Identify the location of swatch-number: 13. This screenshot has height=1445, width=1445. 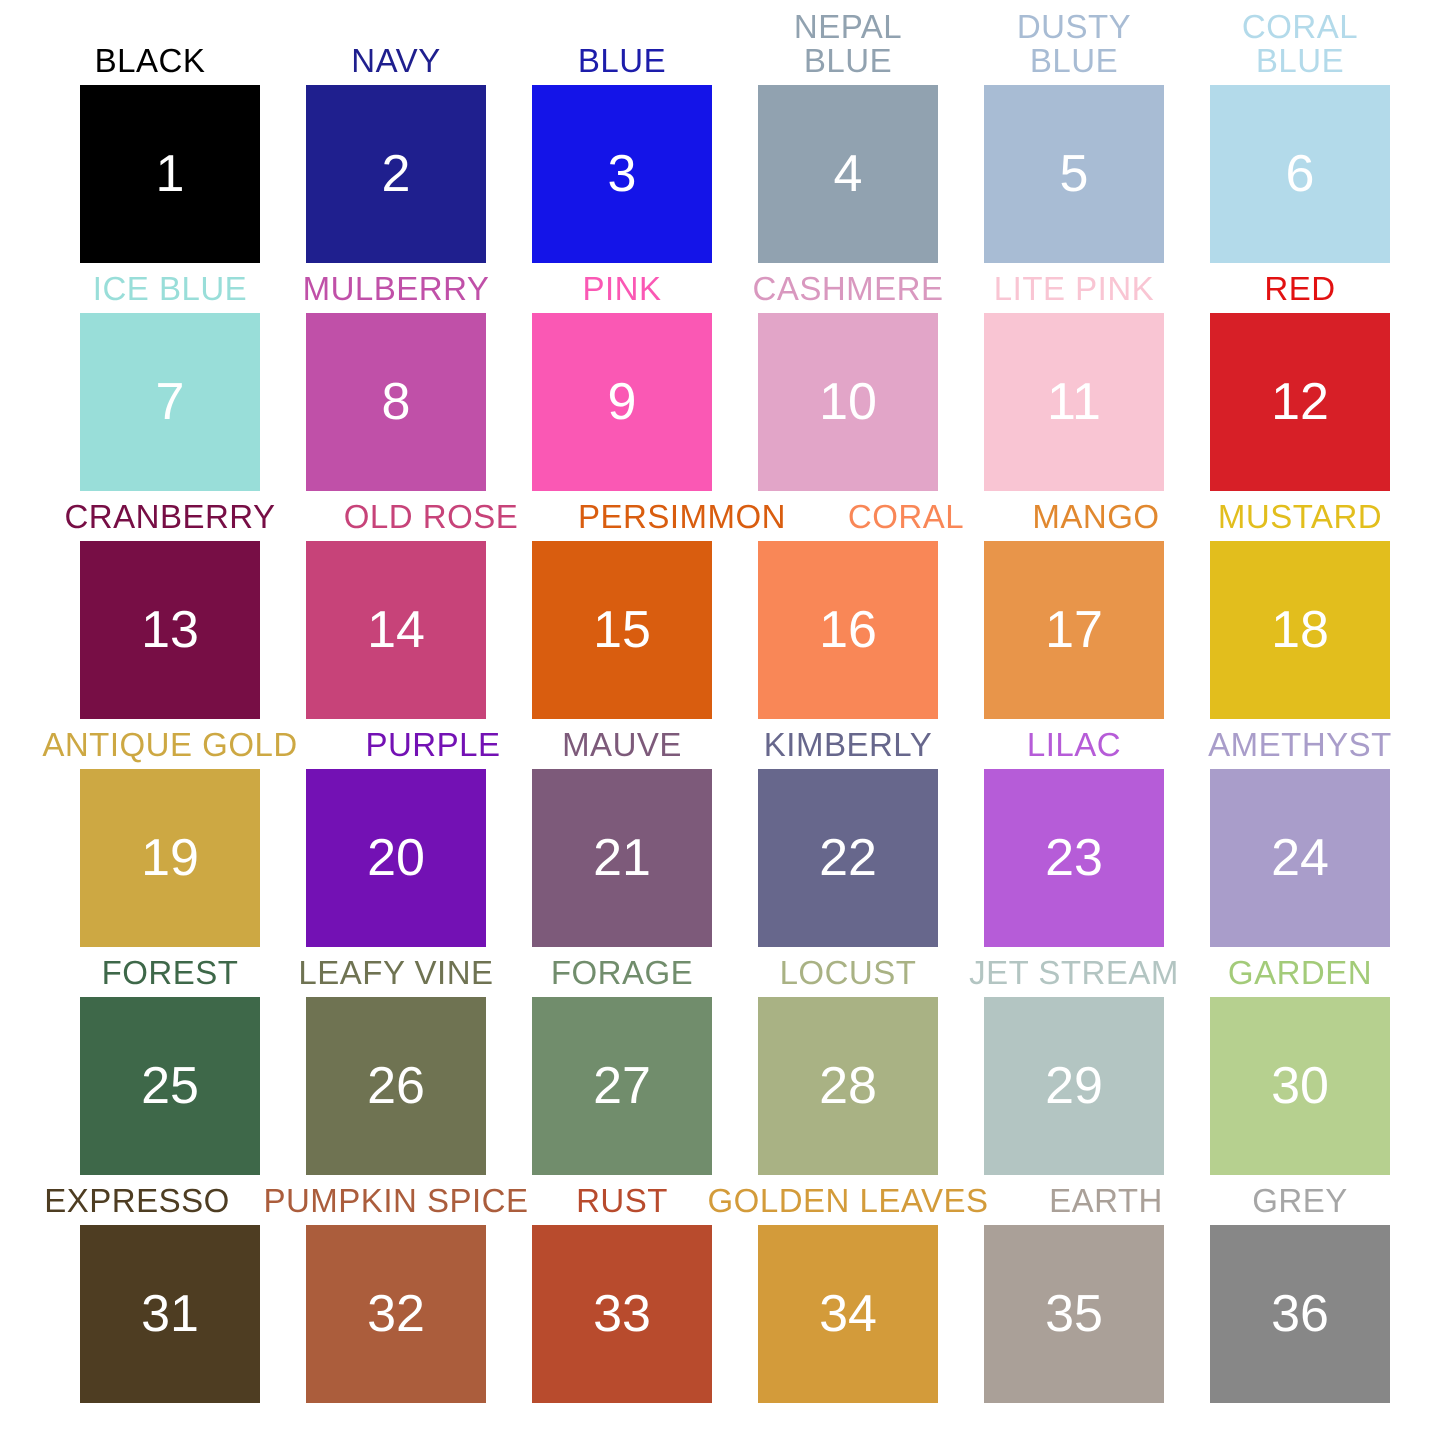
(170, 630).